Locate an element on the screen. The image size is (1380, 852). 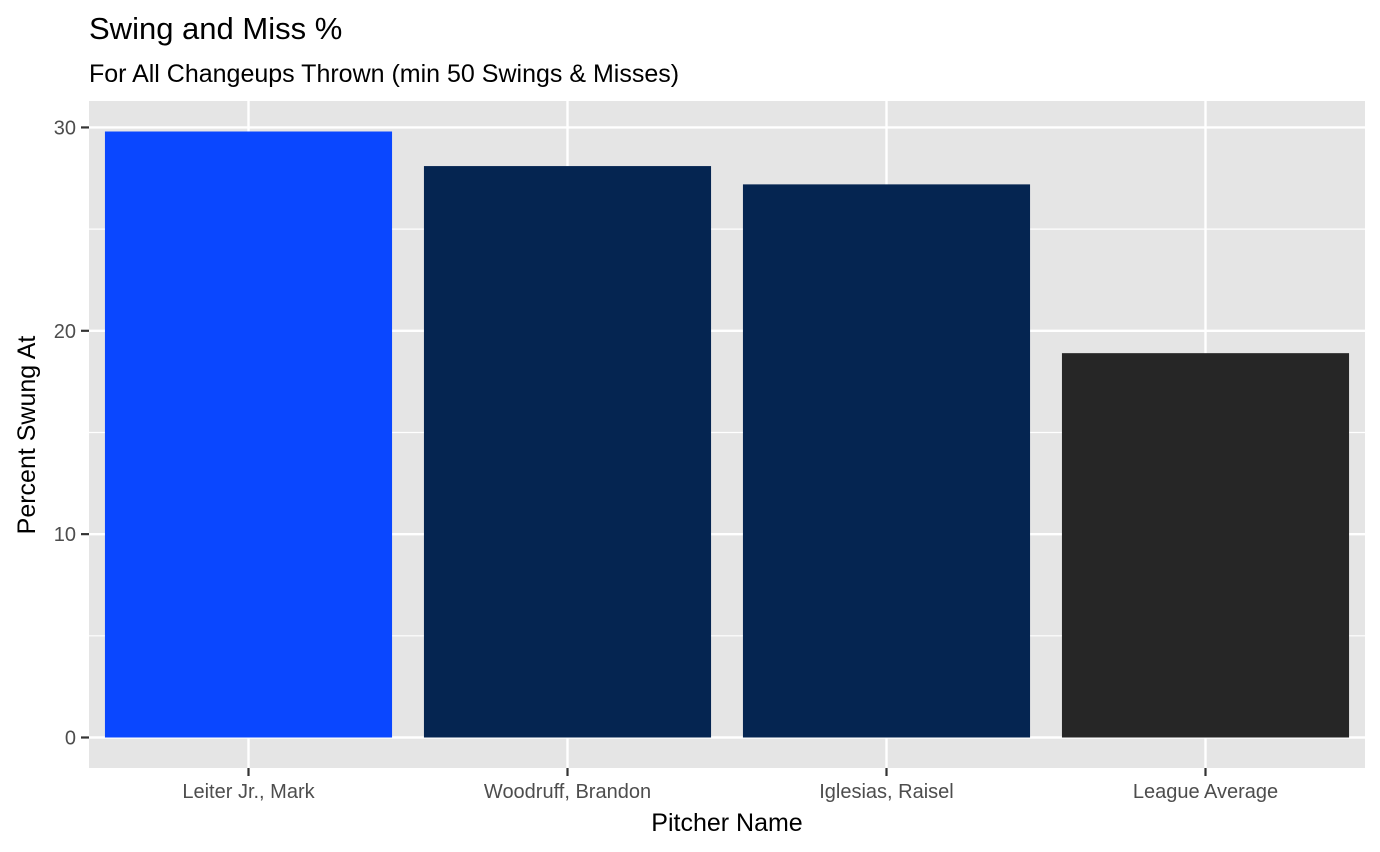
chart-title: Swing and Miss % is located at coordinates (215, 28).